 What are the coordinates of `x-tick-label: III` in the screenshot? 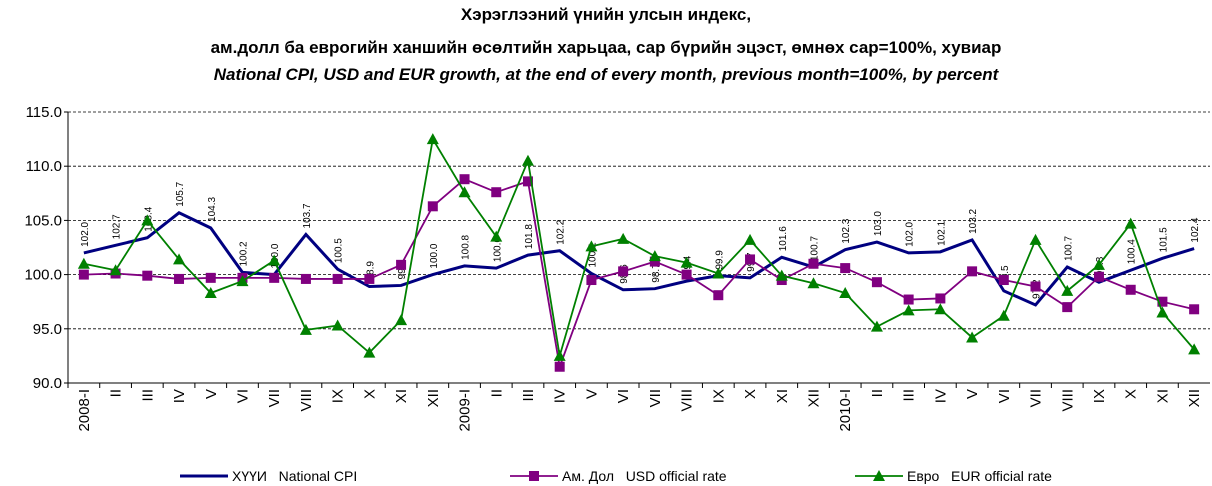 It's located at (147, 395).